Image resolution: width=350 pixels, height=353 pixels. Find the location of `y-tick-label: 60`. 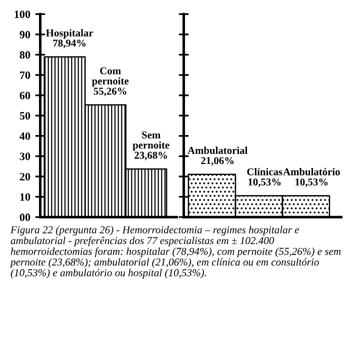

y-tick-label: 60 is located at coordinates (25, 96).